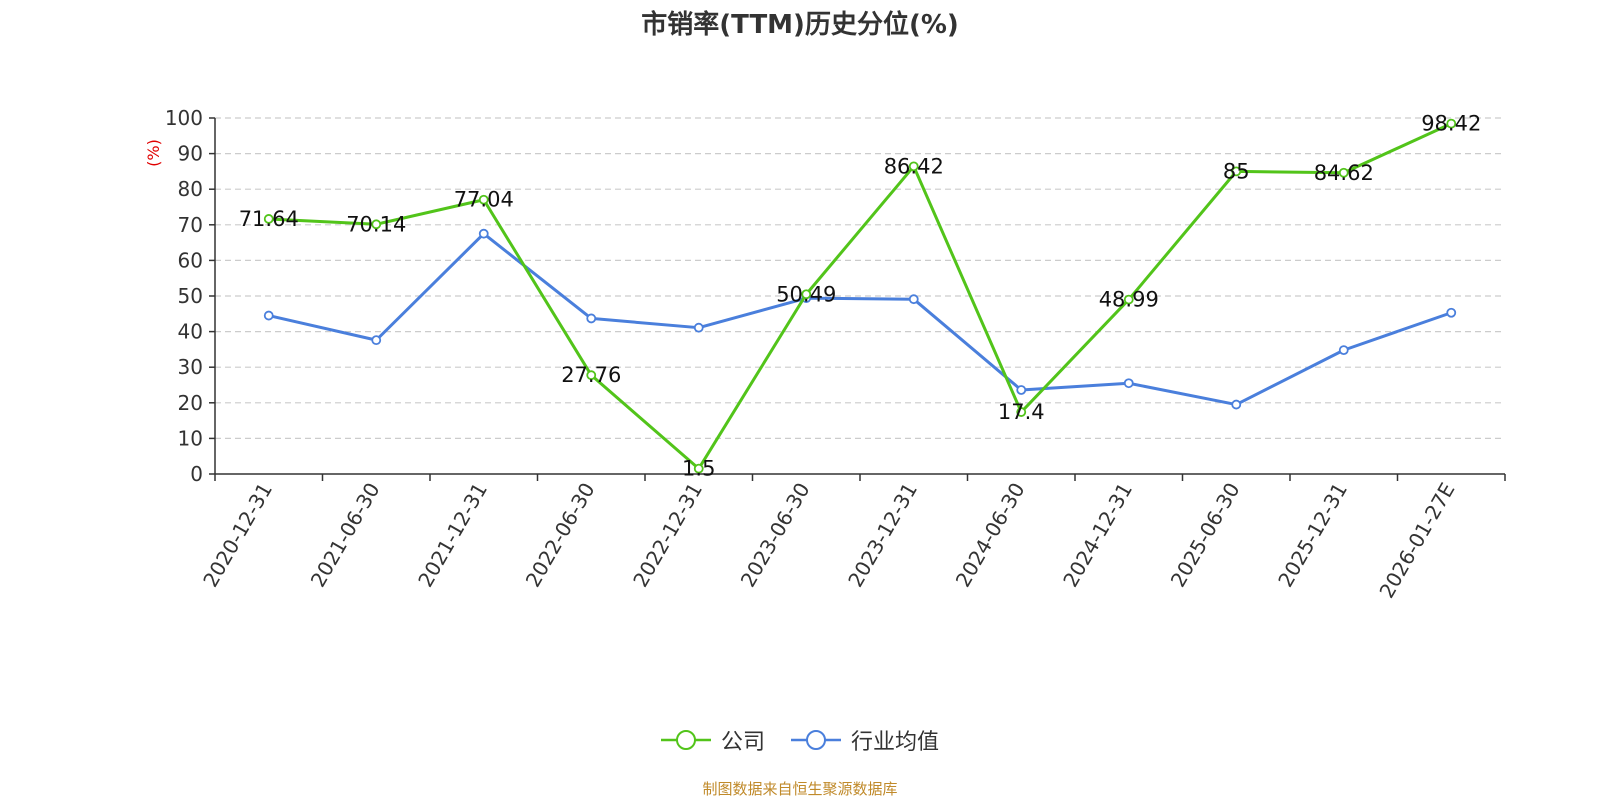 The width and height of the screenshot is (1600, 800). What do you see at coordinates (153, 153) in the screenshot?
I see `y-axis-label: (%)` at bounding box center [153, 153].